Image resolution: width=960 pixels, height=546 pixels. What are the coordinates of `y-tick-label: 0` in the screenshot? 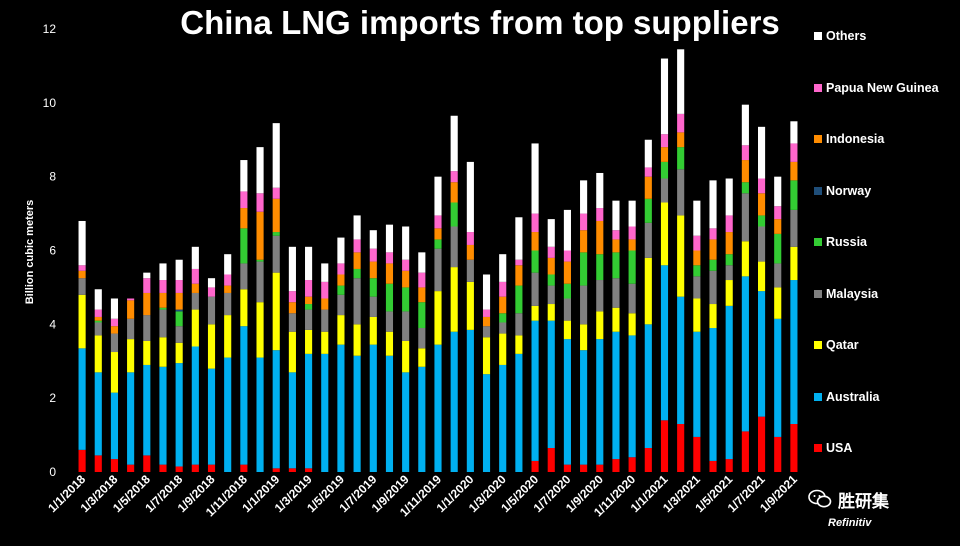 It's located at (52, 472).